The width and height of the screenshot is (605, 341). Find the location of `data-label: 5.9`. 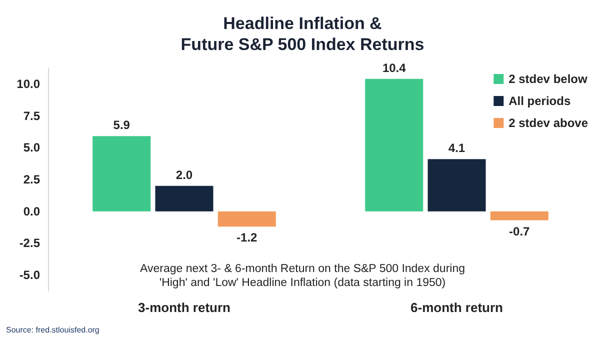

data-label: 5.9 is located at coordinates (121, 125).